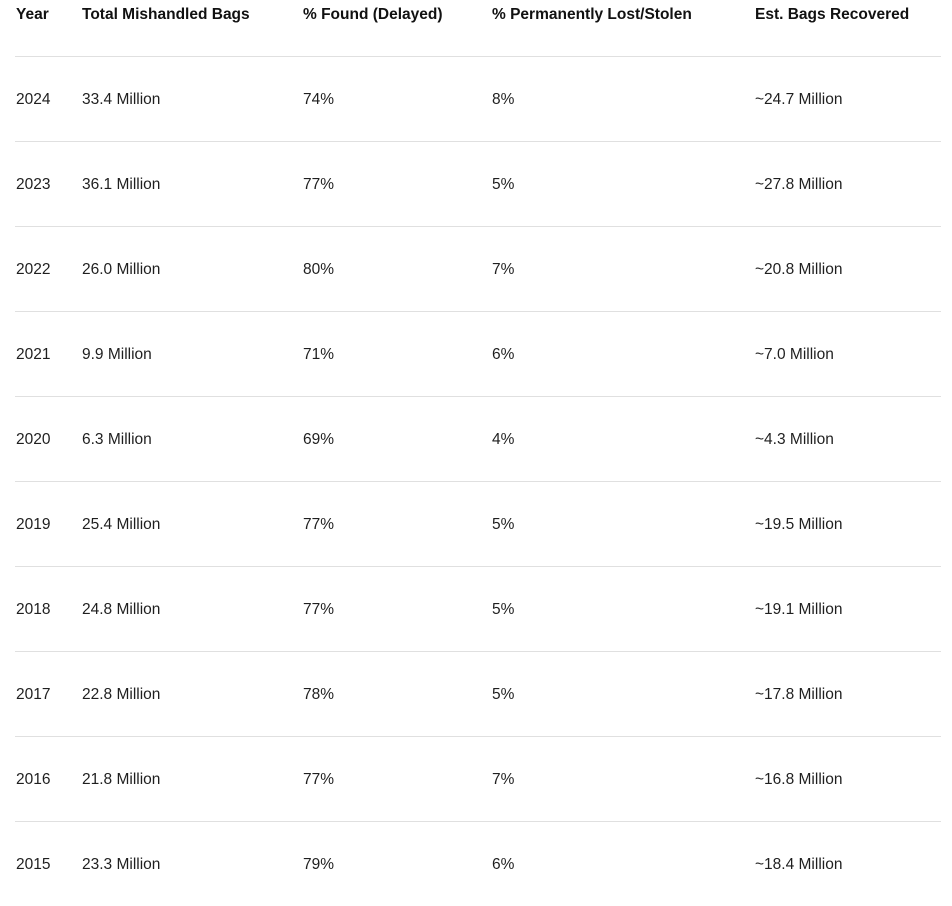 The image size is (952, 906). Describe the element at coordinates (476, 779) in the screenshot. I see `table-row-2016: 2016 21.8 Million 77% 7% ~16.8 Million` at that location.